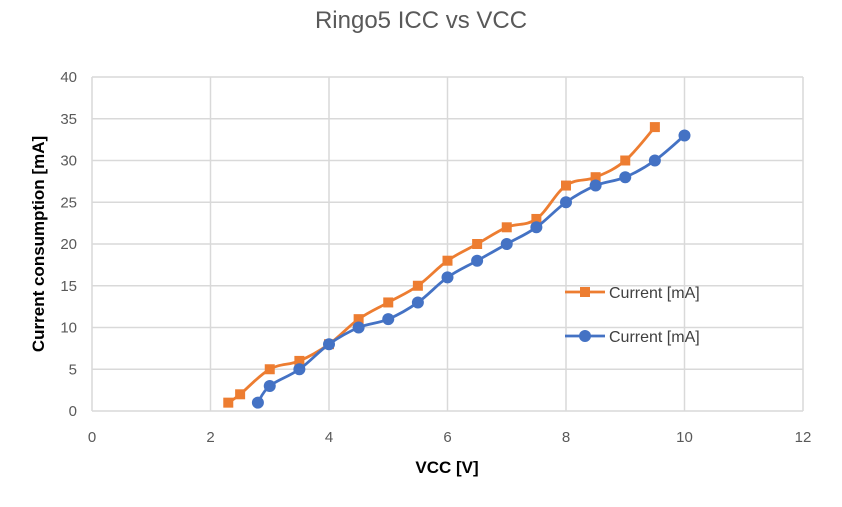  I want to click on y-tick-label: 15, so click(68, 286).